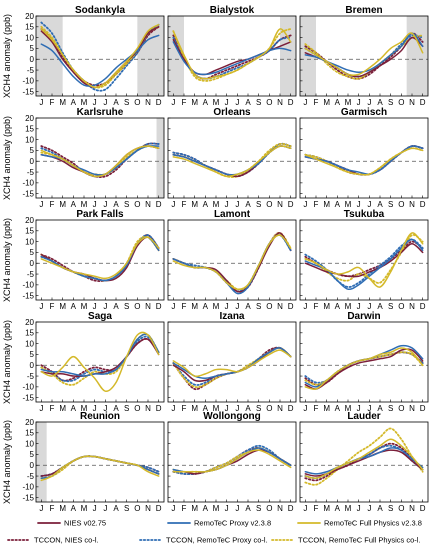 This screenshot has height=550, width=435. What do you see at coordinates (217, 540) in the screenshot?
I see `legend-label: TCCON, RemoTeC Proxy co-l.` at bounding box center [217, 540].